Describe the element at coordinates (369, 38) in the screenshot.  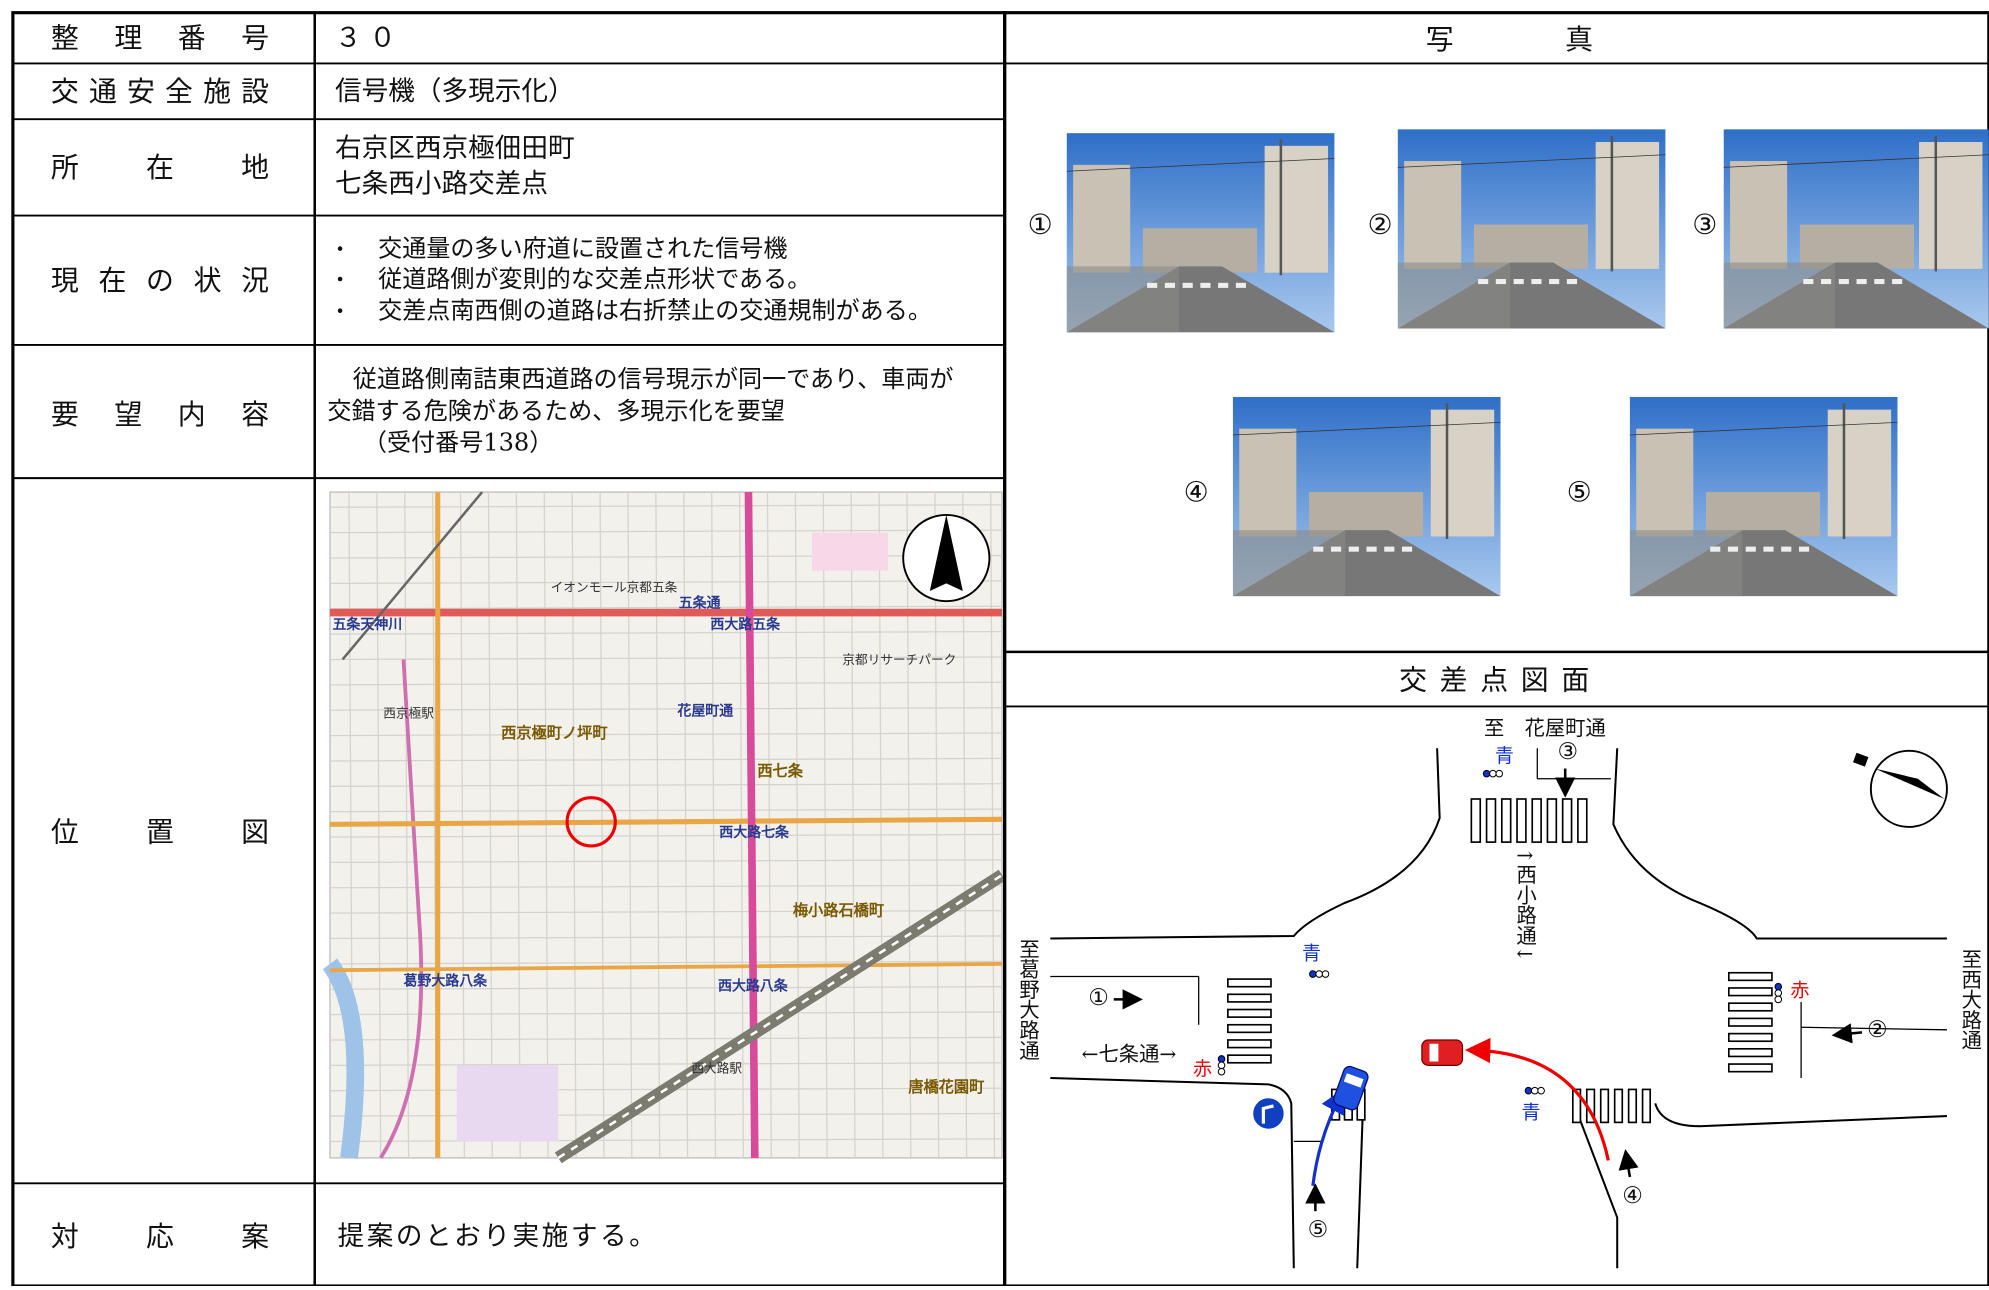
I see `row-value: ３０` at that location.